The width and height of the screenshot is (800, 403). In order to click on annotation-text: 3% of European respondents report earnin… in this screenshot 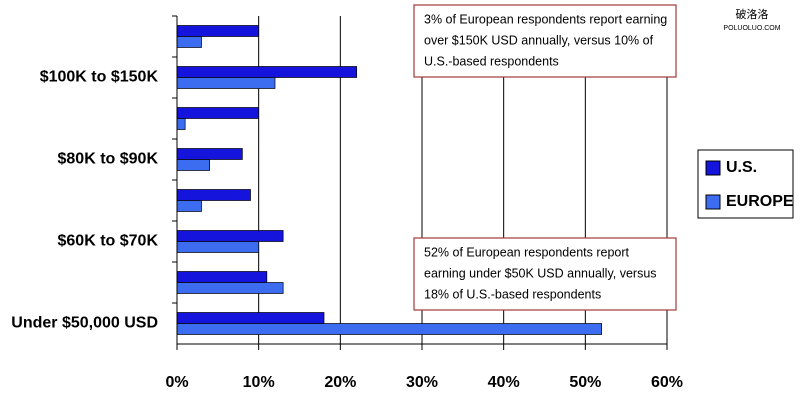, I will do `click(545, 19)`.